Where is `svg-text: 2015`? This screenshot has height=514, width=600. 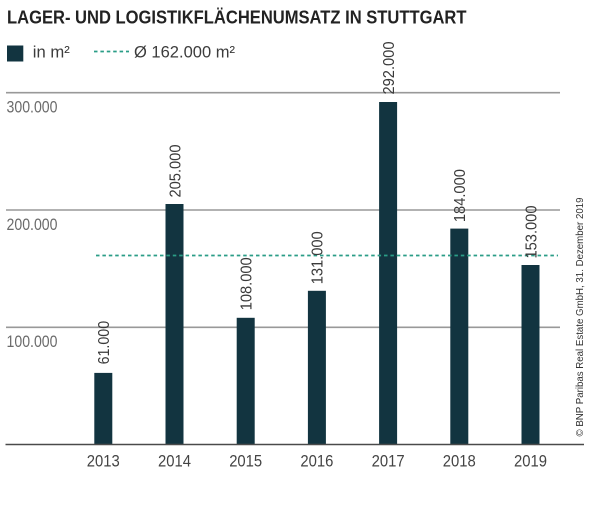
svg-text: 2015 is located at coordinates (245, 462).